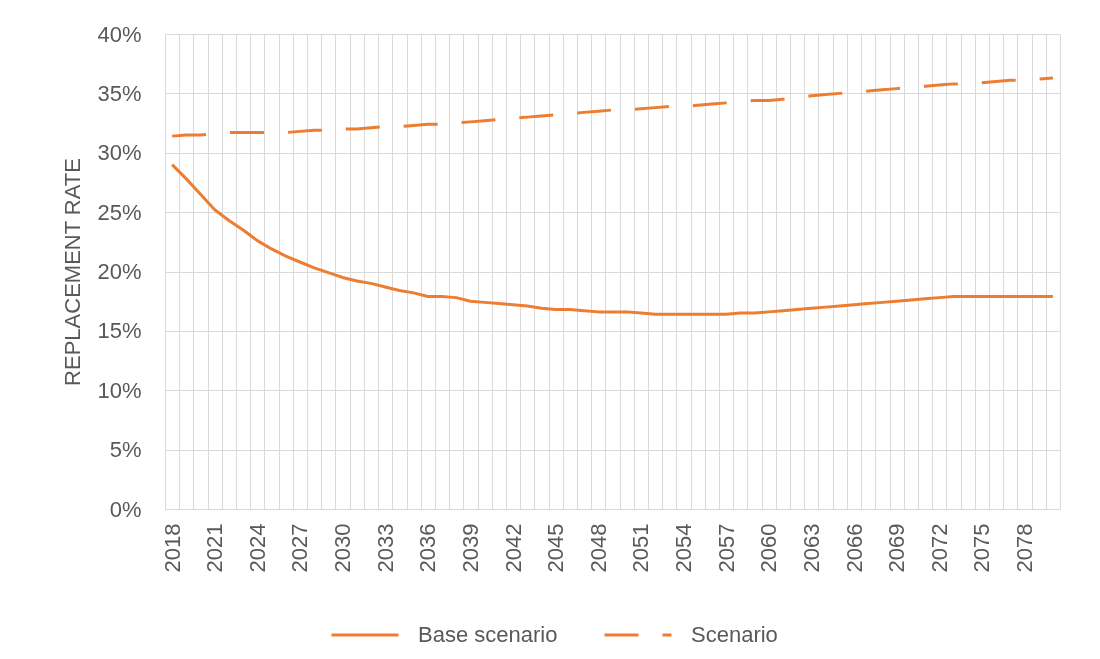 This screenshot has width=1100, height=659. Describe the element at coordinates (513, 548) in the screenshot. I see `x-tick-label: 2042` at that location.